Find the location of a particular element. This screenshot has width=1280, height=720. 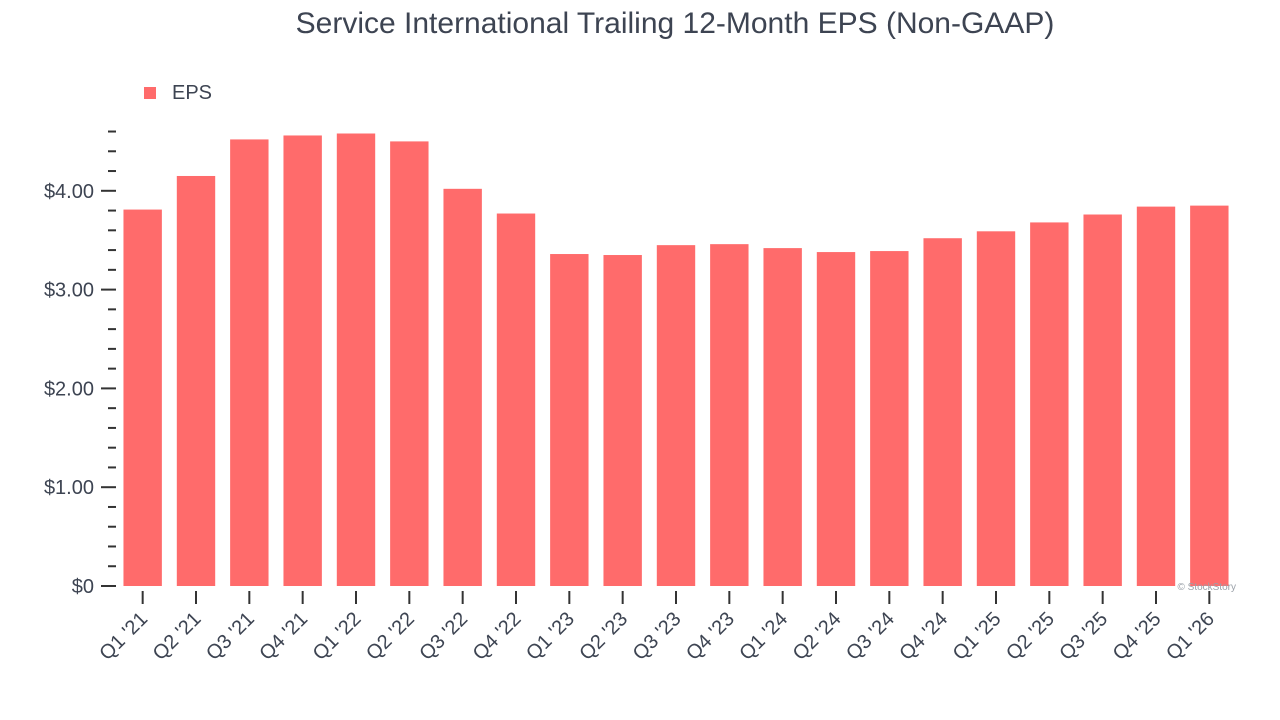

x-tick-label: Q3 '24 is located at coordinates (870, 636).